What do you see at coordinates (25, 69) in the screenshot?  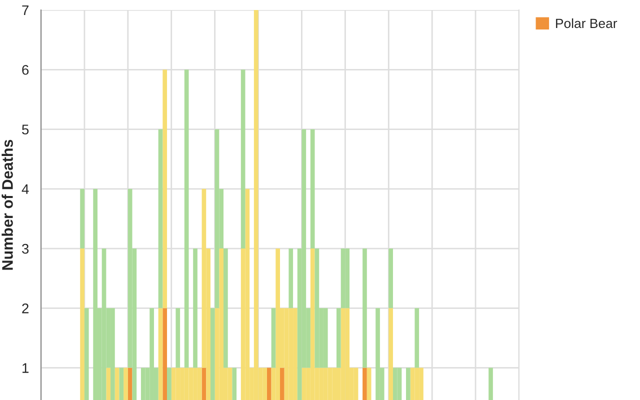 I see `y-tick-label: 6` at bounding box center [25, 69].